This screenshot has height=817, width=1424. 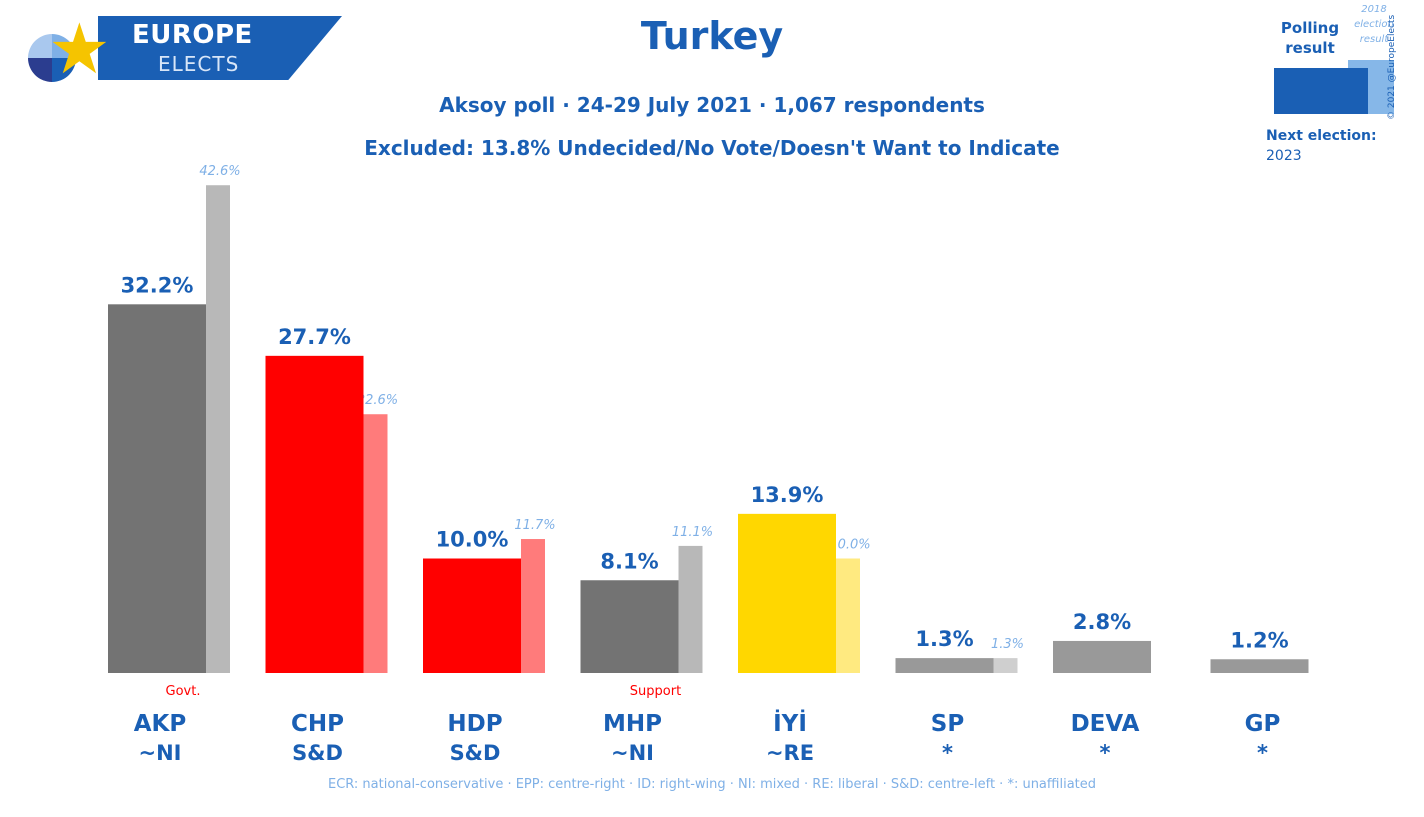 I want to click on party-name-gp: GP, so click(x=1263, y=724).